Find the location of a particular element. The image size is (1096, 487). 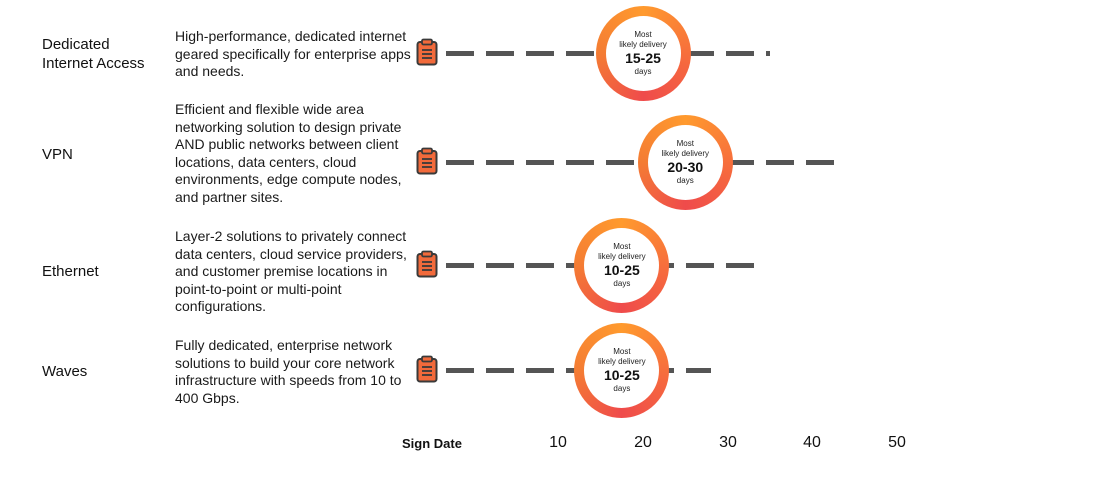

delivery-badge-inner: Most likely delivery 20-30 days is located at coordinates (685, 162).